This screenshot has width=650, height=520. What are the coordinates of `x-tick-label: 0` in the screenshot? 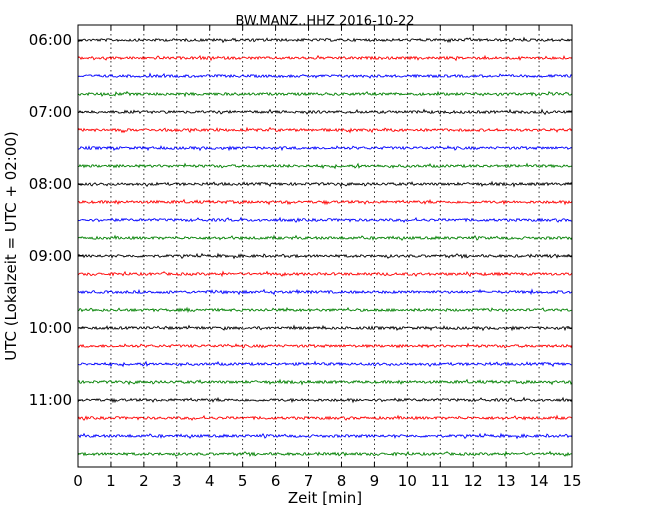 It's located at (78, 481).